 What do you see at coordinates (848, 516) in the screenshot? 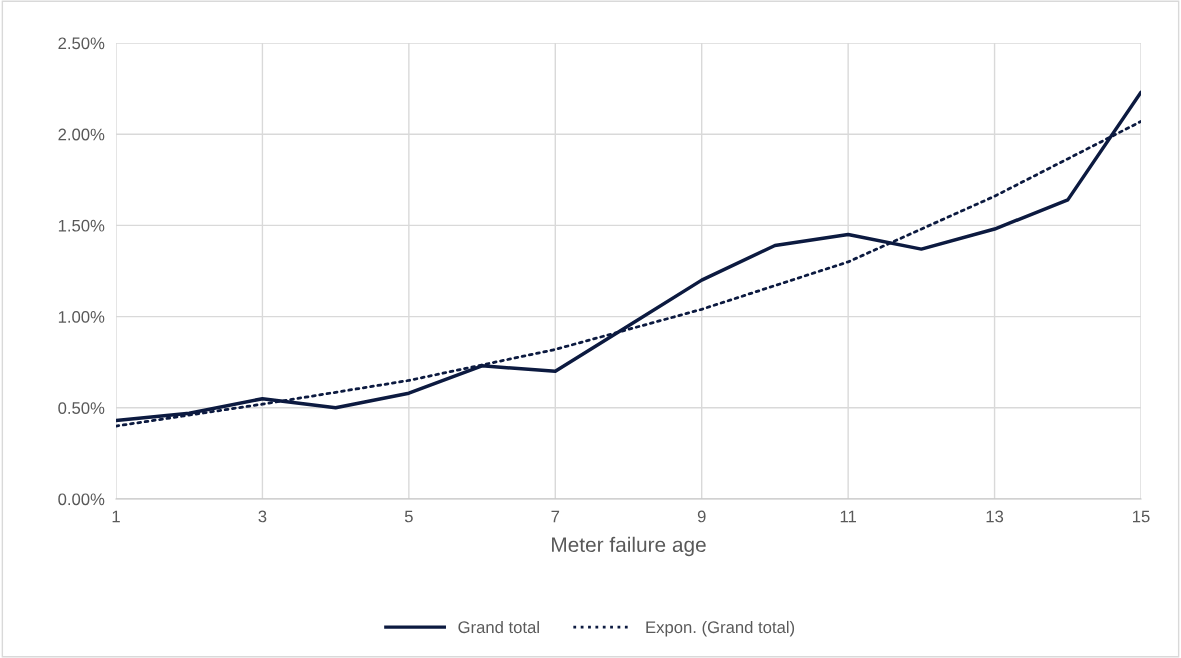
I see `x-tick-label: 11` at bounding box center [848, 516].